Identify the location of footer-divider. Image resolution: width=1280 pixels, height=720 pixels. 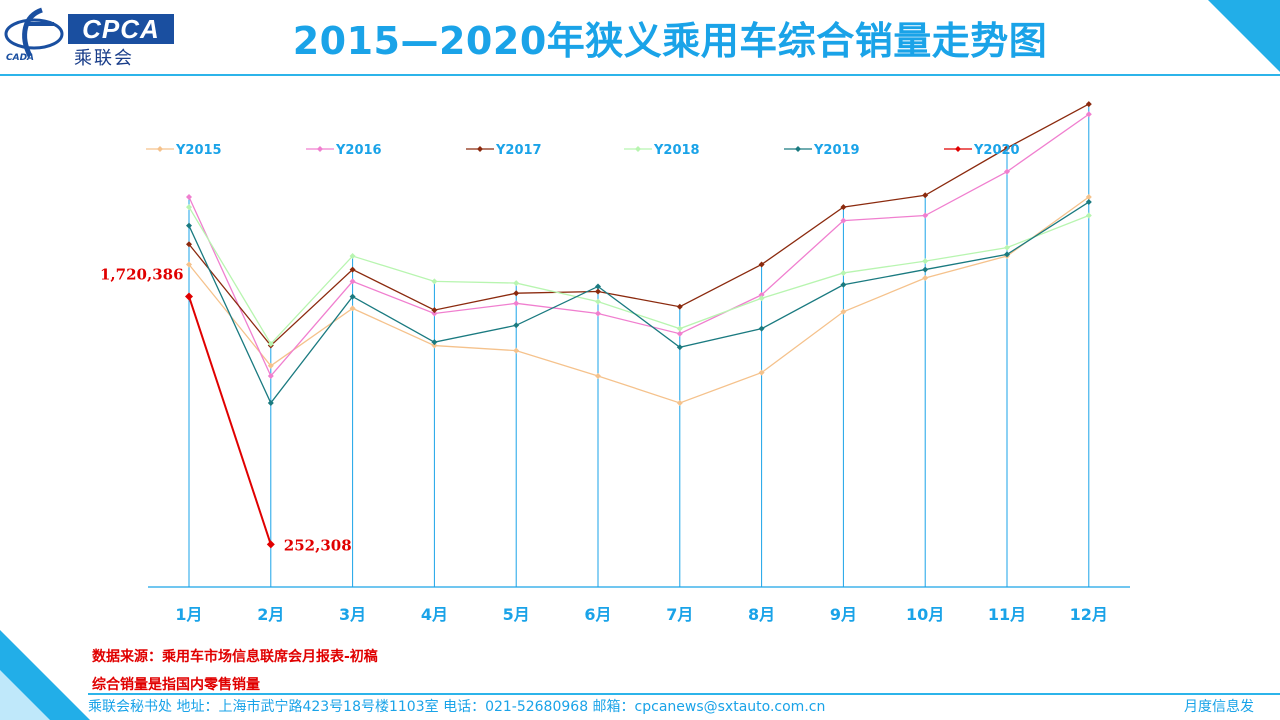
(684, 694).